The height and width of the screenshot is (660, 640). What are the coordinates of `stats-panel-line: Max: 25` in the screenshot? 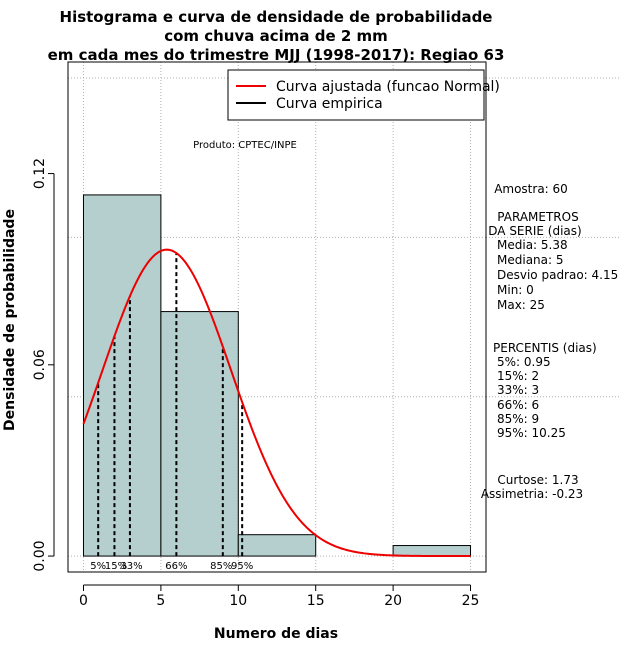 It's located at (521, 305).